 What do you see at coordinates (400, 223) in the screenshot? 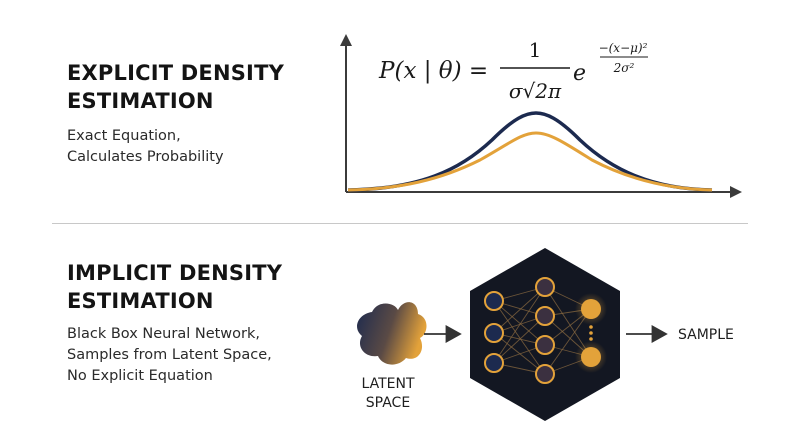
I see `section-divider` at bounding box center [400, 223].